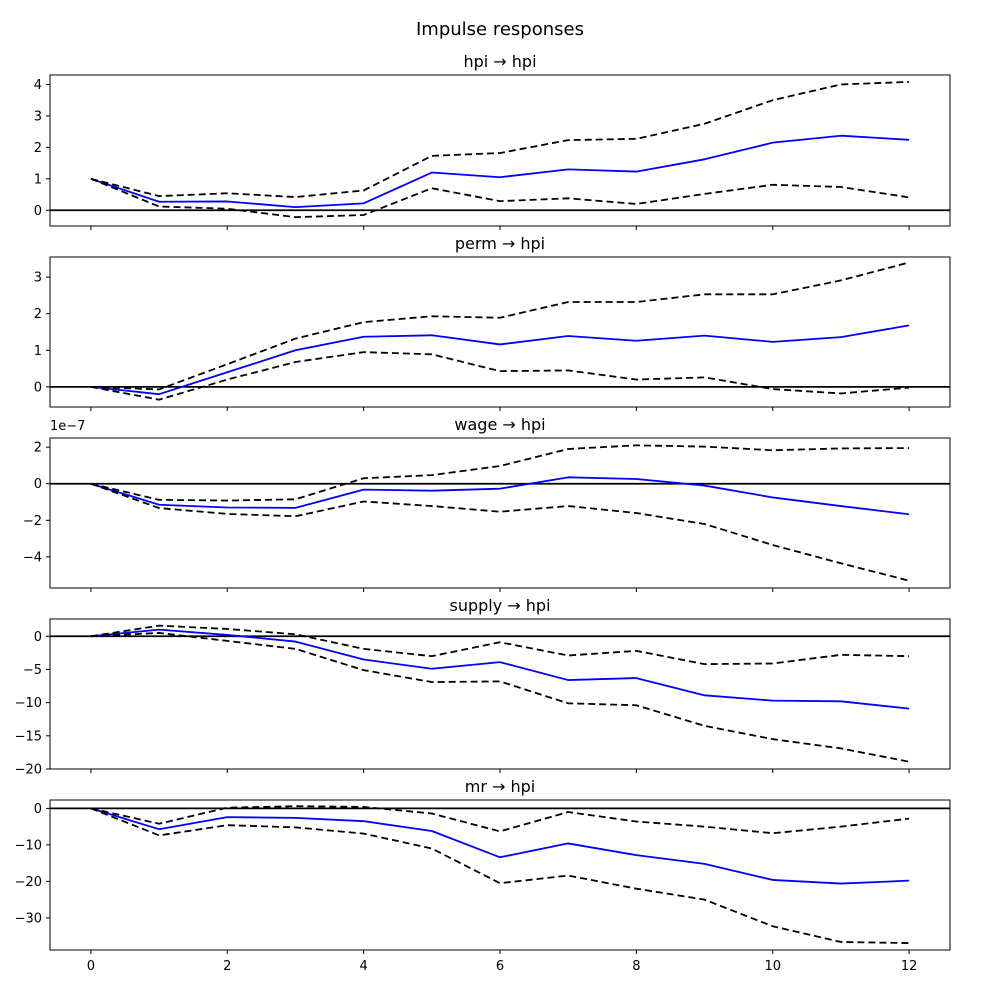 The height and width of the screenshot is (1004, 1000). What do you see at coordinates (38, 85) in the screenshot?
I see `y-tick-label: 4` at bounding box center [38, 85].